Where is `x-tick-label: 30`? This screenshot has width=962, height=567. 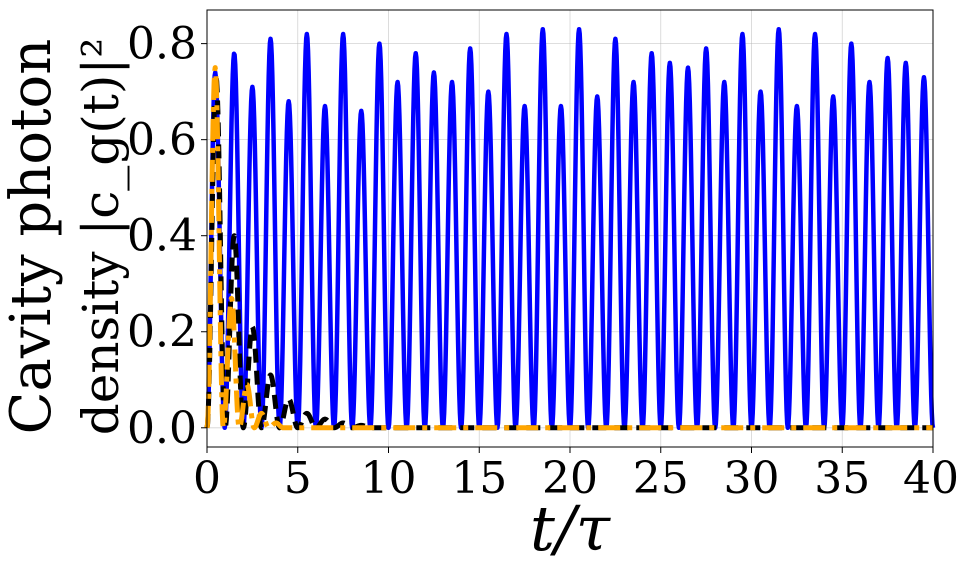
x-tick-label: 30 is located at coordinates (752, 478).